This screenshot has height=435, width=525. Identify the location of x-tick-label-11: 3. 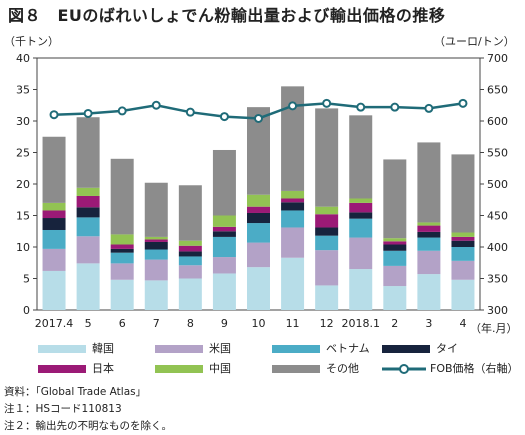
(428, 323).